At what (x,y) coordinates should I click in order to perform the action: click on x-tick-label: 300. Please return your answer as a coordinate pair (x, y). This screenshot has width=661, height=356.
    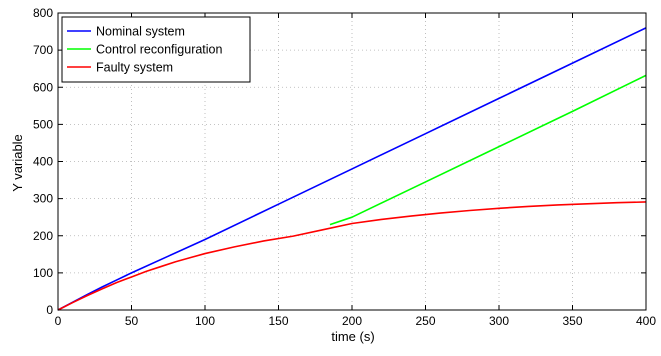
    Looking at the image, I should click on (499, 321).